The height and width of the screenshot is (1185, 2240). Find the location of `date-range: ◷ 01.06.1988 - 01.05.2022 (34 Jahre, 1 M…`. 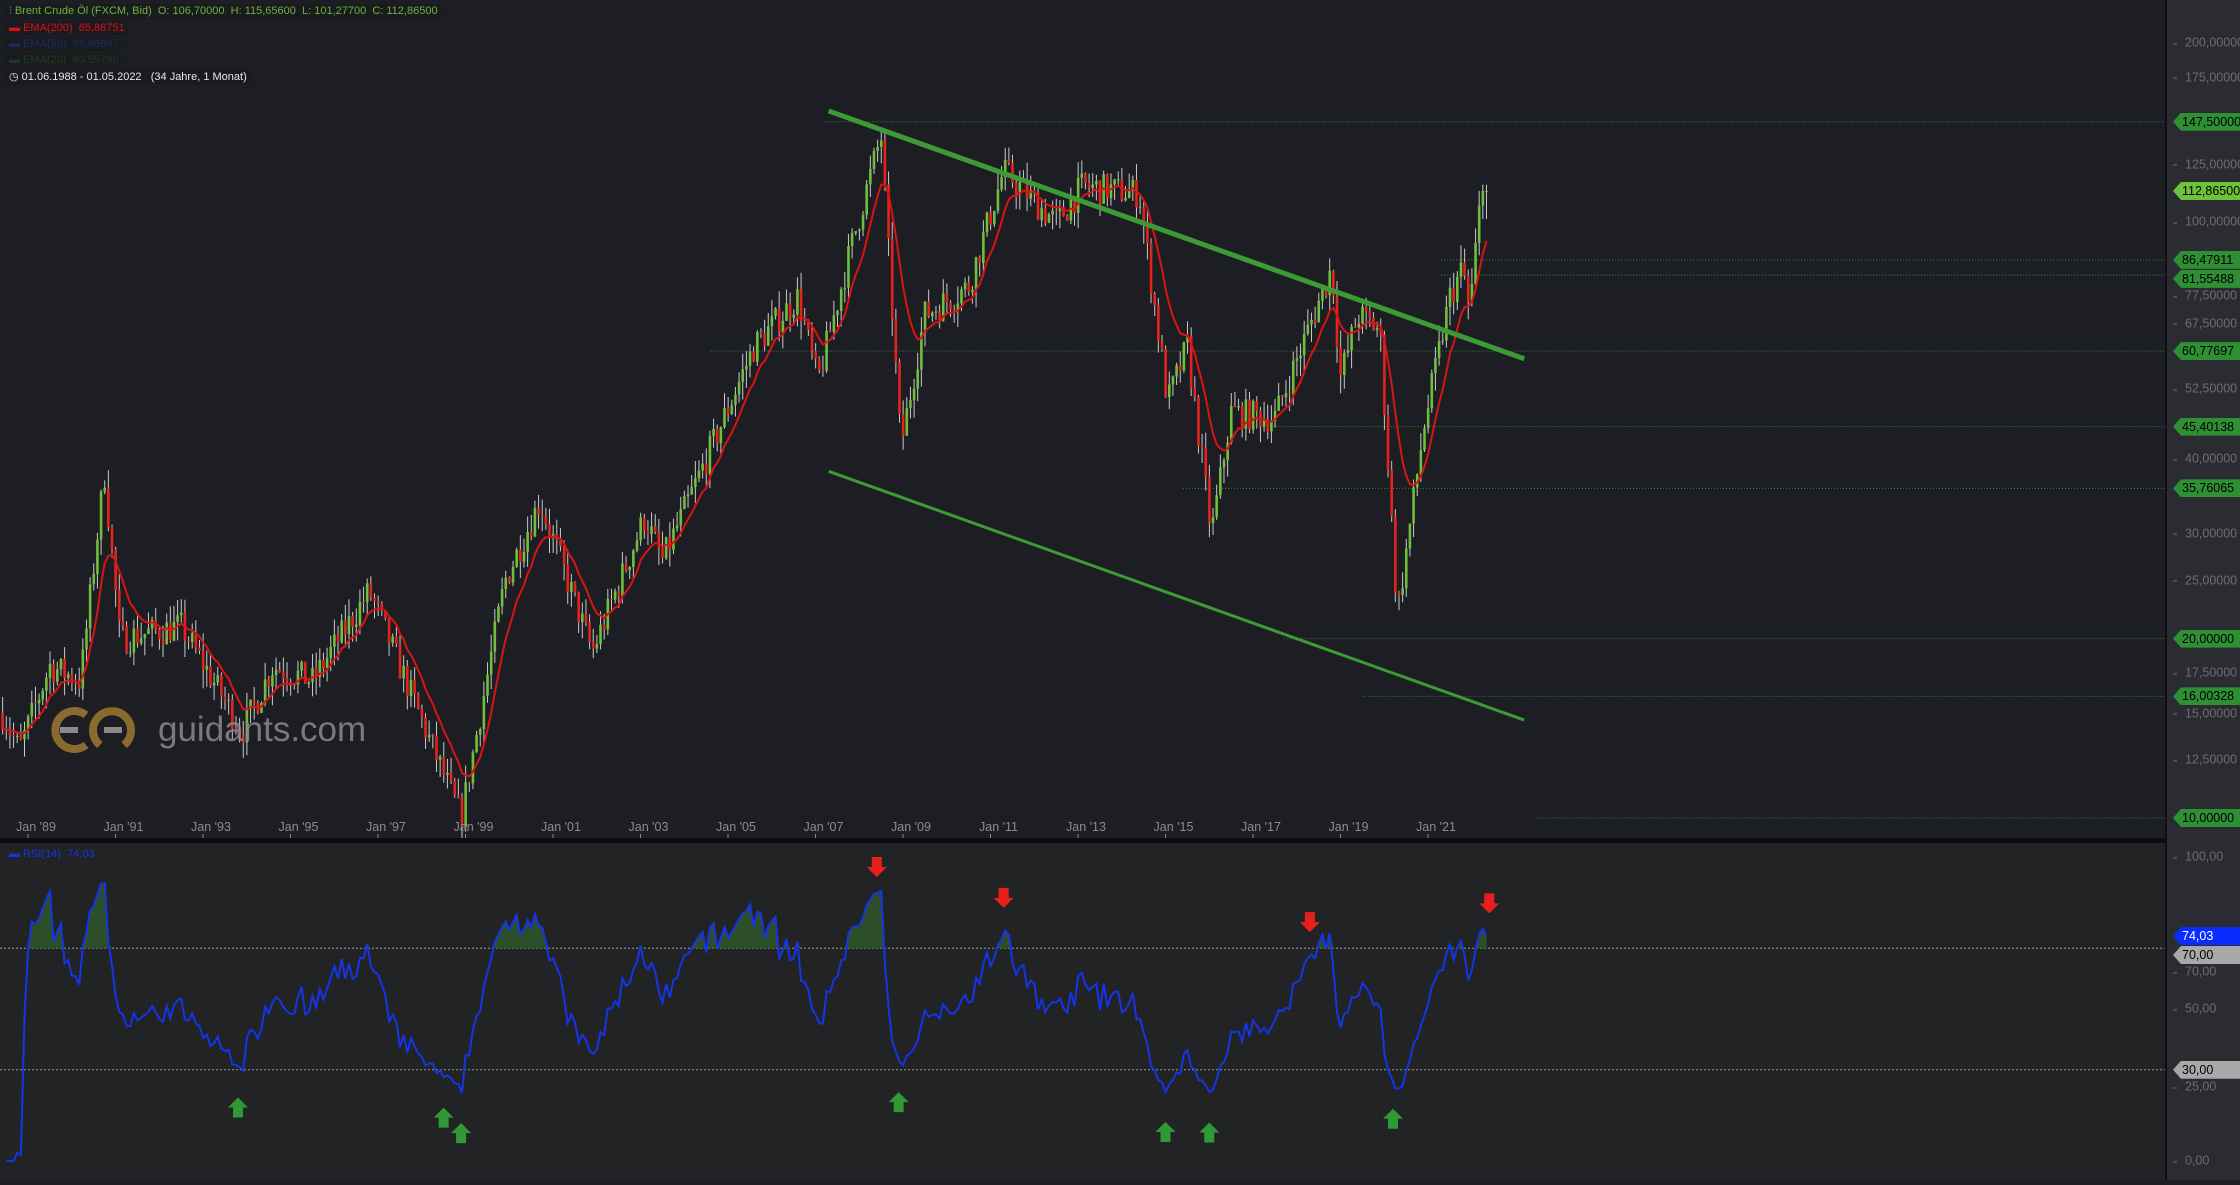

date-range: ◷ 01.06.1988 - 01.05.2022 (34 Jahre, 1 M… is located at coordinates (128, 76).